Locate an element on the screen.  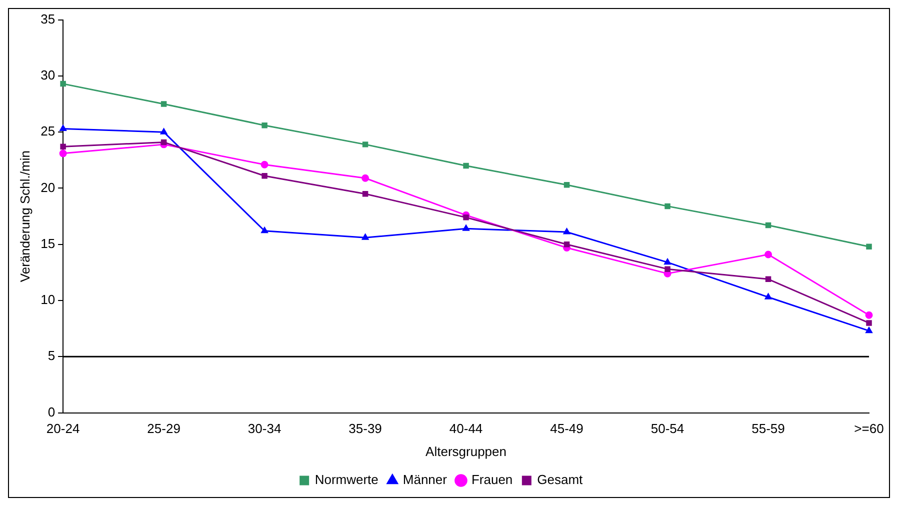
y-tick-label: 20 is located at coordinates (48, 187).